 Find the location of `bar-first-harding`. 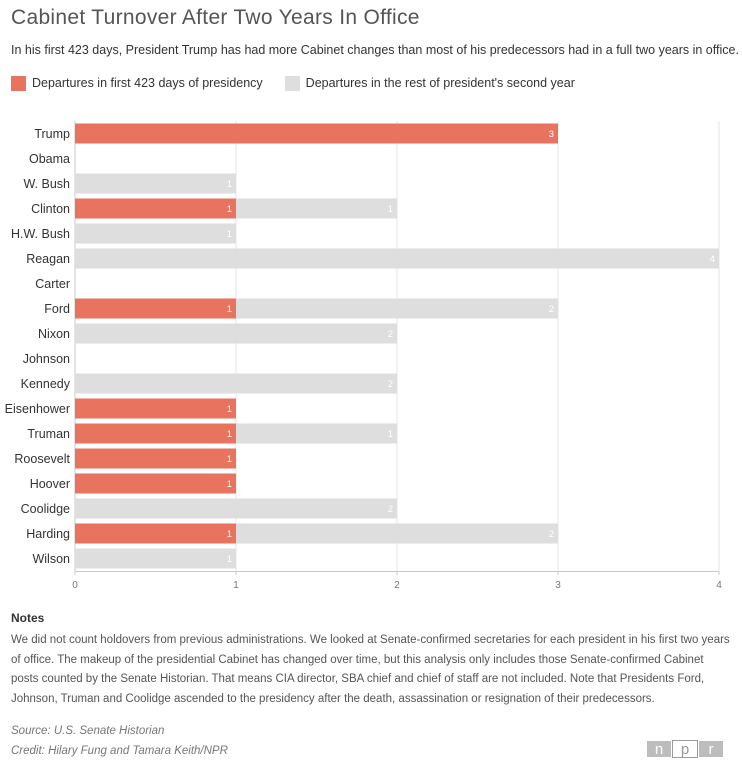

bar-first-harding is located at coordinates (155, 533).